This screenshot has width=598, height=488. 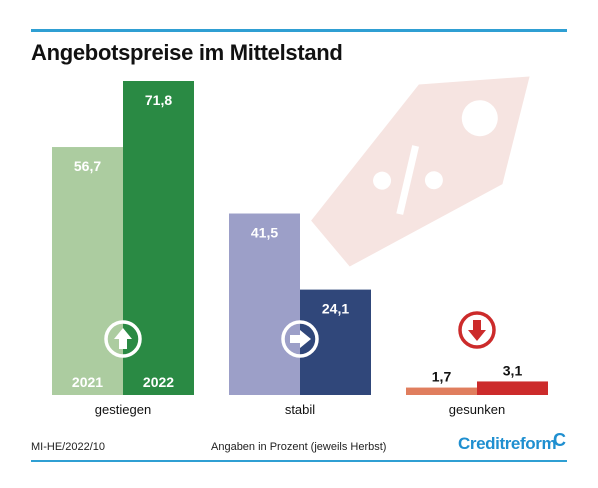 What do you see at coordinates (335, 309) in the screenshot?
I see `value-label-stabil-2022: 24,1` at bounding box center [335, 309].